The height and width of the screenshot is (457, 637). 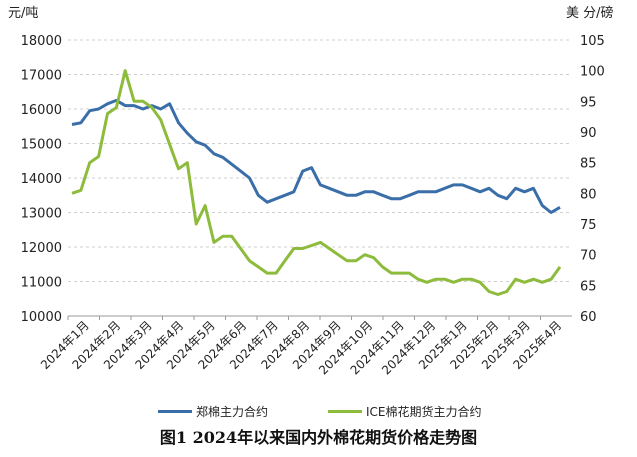 What do you see at coordinates (590, 13) in the screenshot?
I see `right-axis-unit: 美 分/磅` at bounding box center [590, 13].